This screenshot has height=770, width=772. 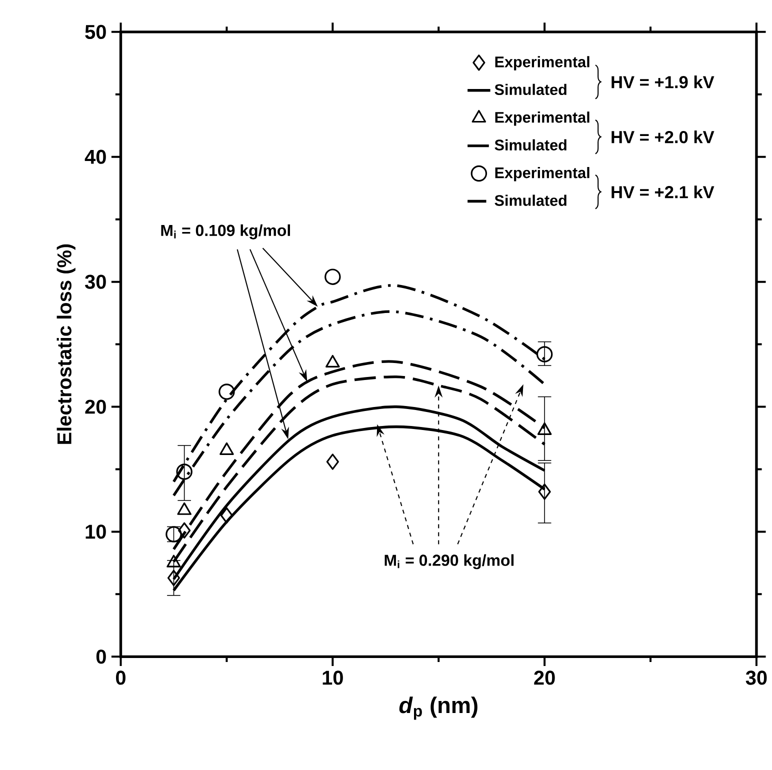 What do you see at coordinates (95, 31) in the screenshot?
I see `y-tick-label: 50` at bounding box center [95, 31].